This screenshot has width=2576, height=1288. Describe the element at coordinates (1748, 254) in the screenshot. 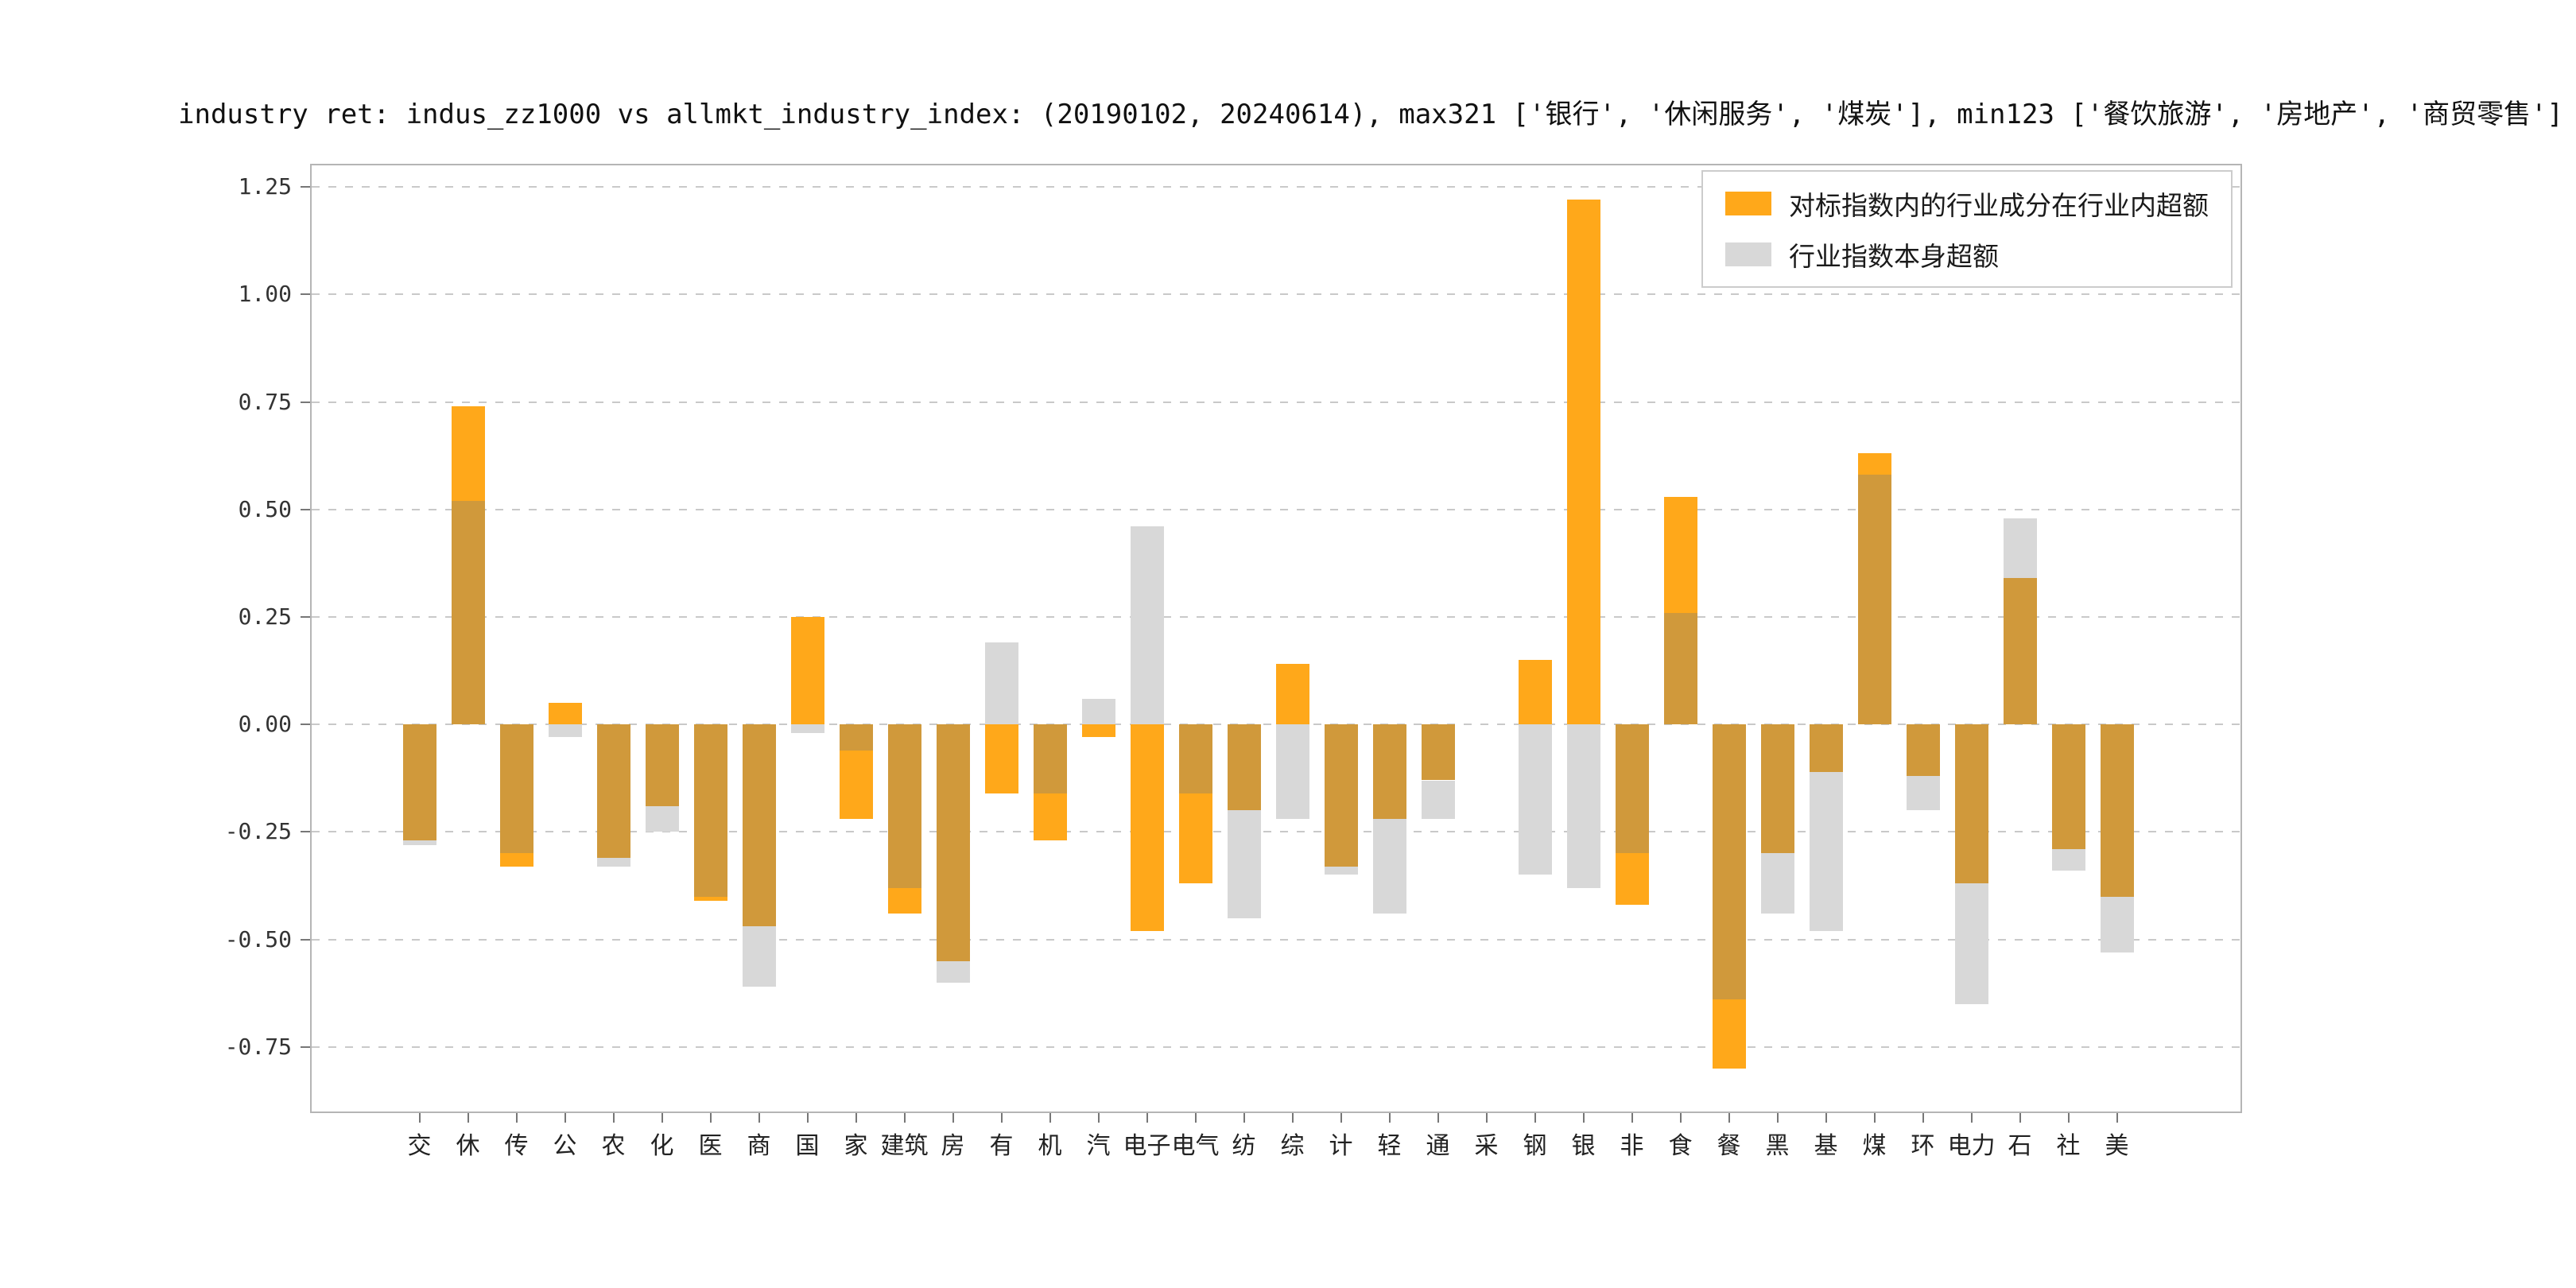

I see `legend-swatch-gray` at that location.